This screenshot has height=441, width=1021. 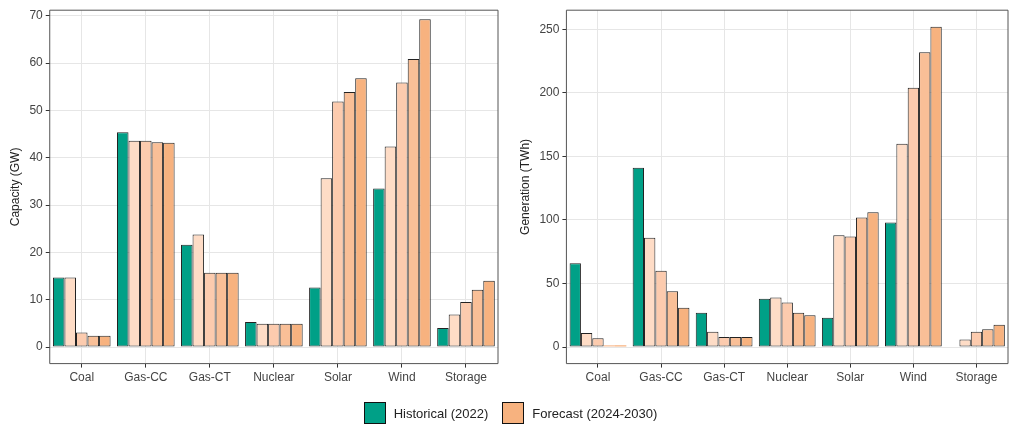 What do you see at coordinates (36, 299) in the screenshot?
I see `y-tick-label: 10` at bounding box center [36, 299].